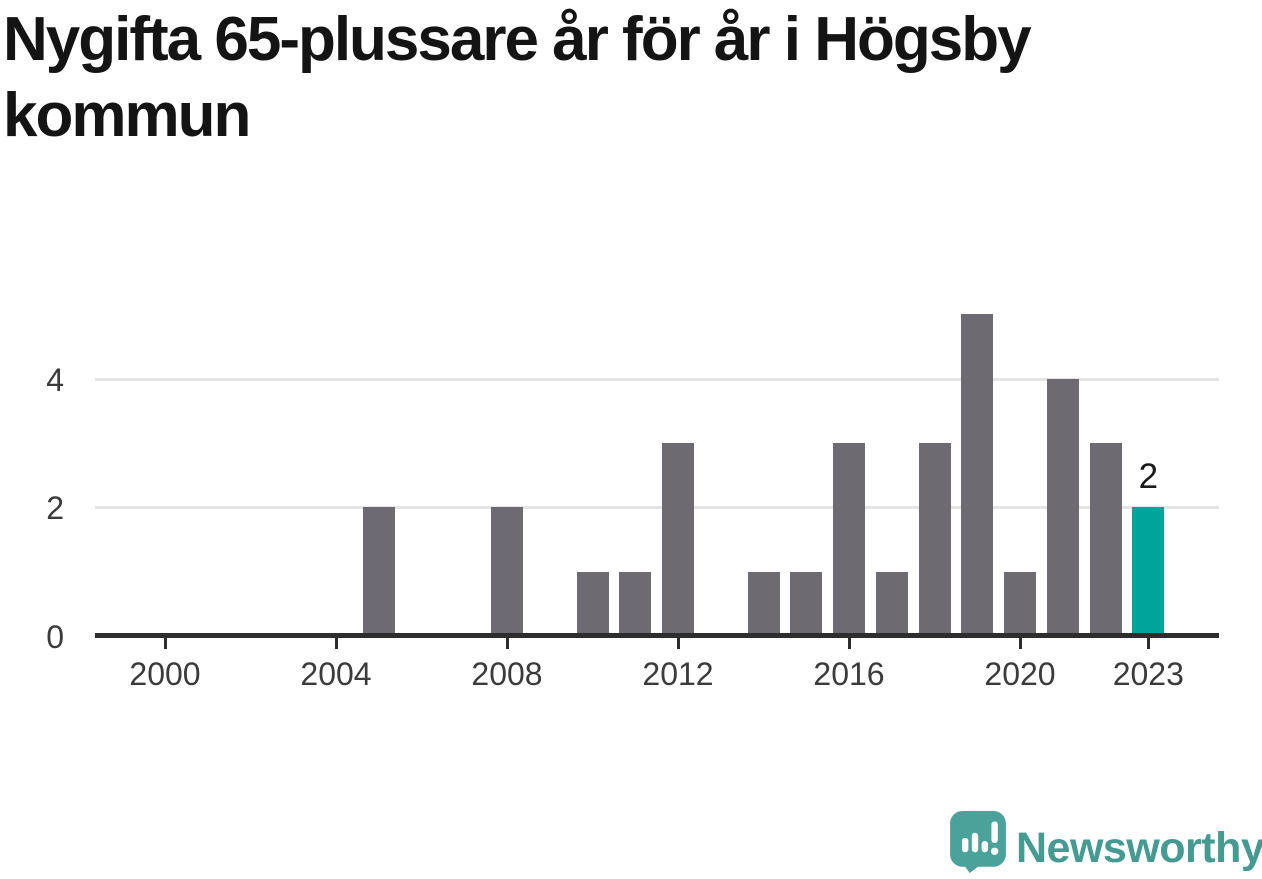  Describe the element at coordinates (1139, 848) in the screenshot. I see `newsworthy-wordmark: Newsworthy` at that location.